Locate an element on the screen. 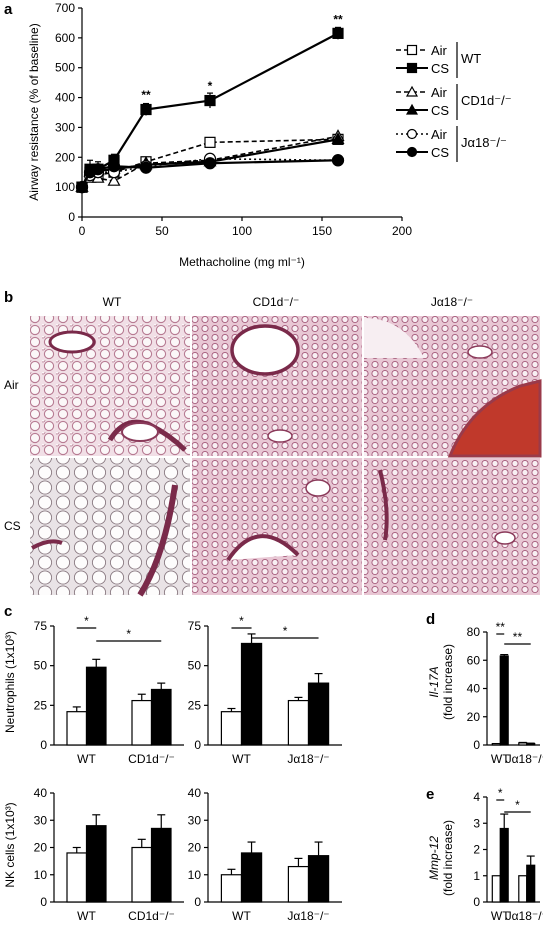  ce-y-tick-label: 4 is located at coordinates (476, 797).